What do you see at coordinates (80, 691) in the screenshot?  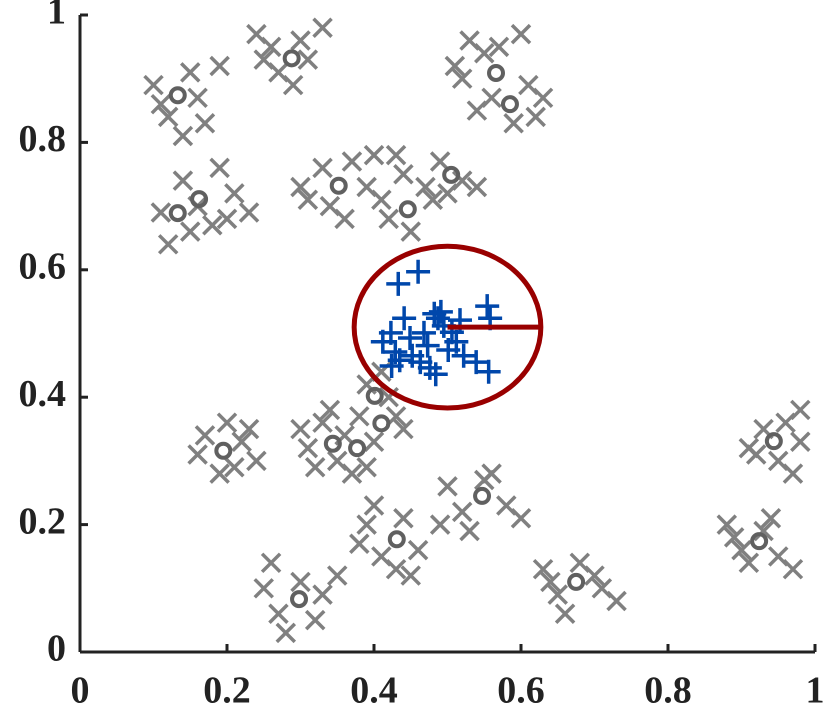 I see `x-tick-label: 0` at bounding box center [80, 691].